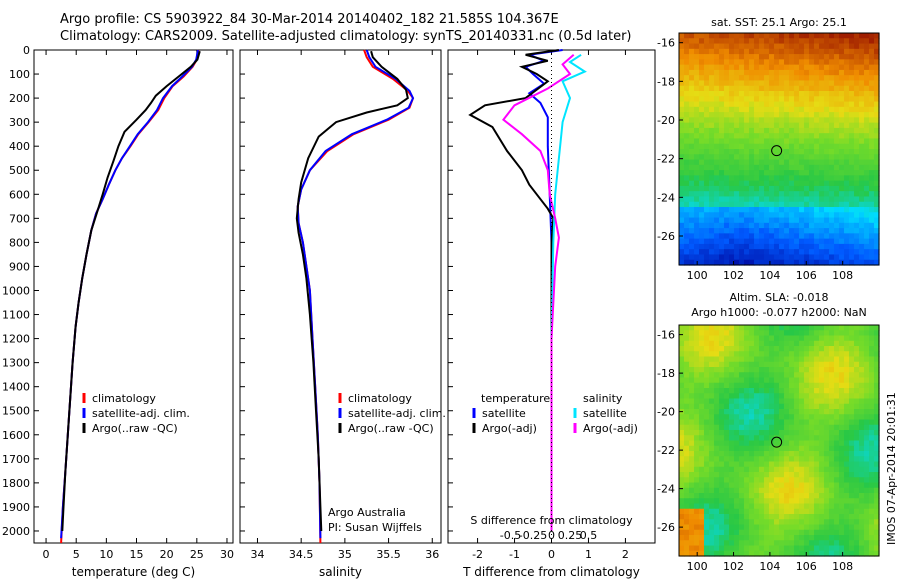 This screenshot has height=580, width=900. I want to click on difference-series-t-satellite, so click(543, 290).